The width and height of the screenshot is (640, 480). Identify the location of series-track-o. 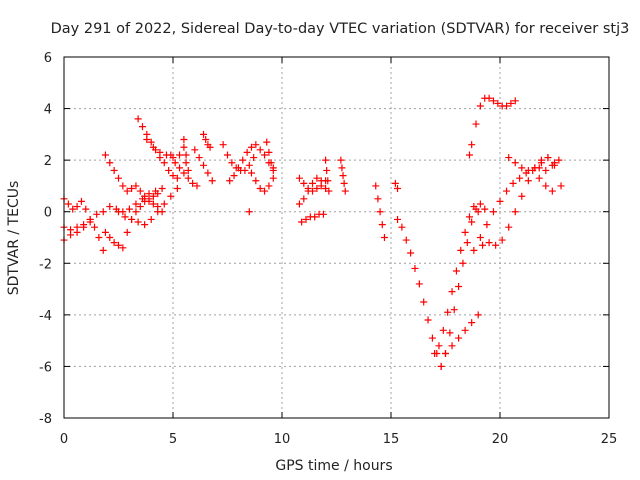
(262, 182).